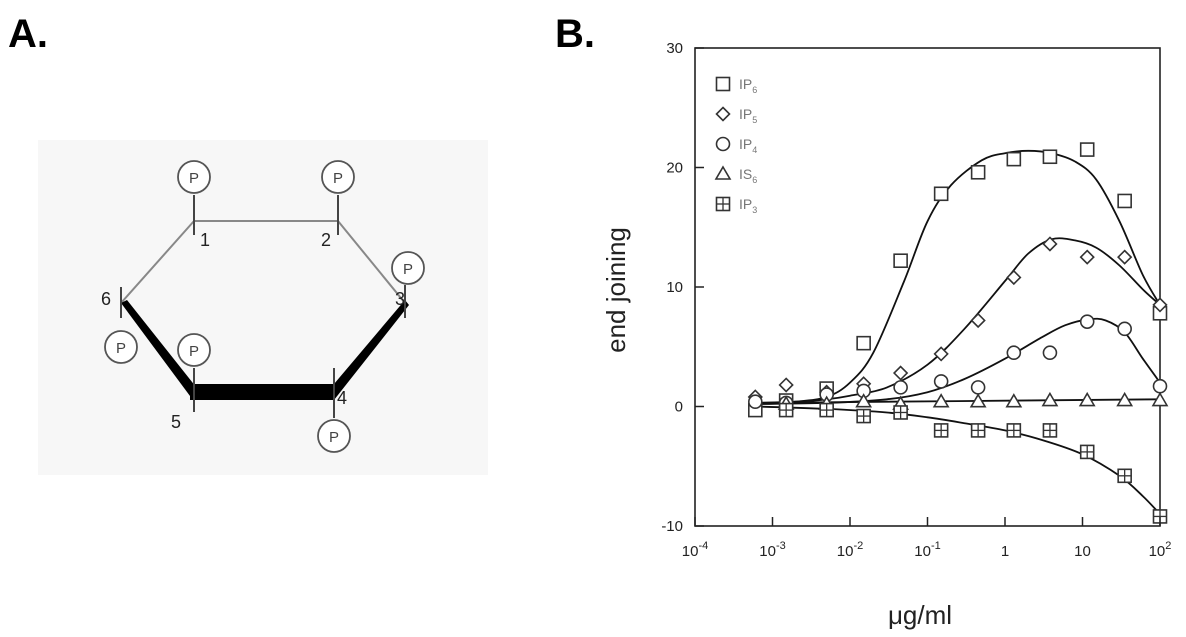 This screenshot has width=1186, height=637. Describe the element at coordinates (723, 84) in the screenshot. I see `legend-marker-IP6` at that location.